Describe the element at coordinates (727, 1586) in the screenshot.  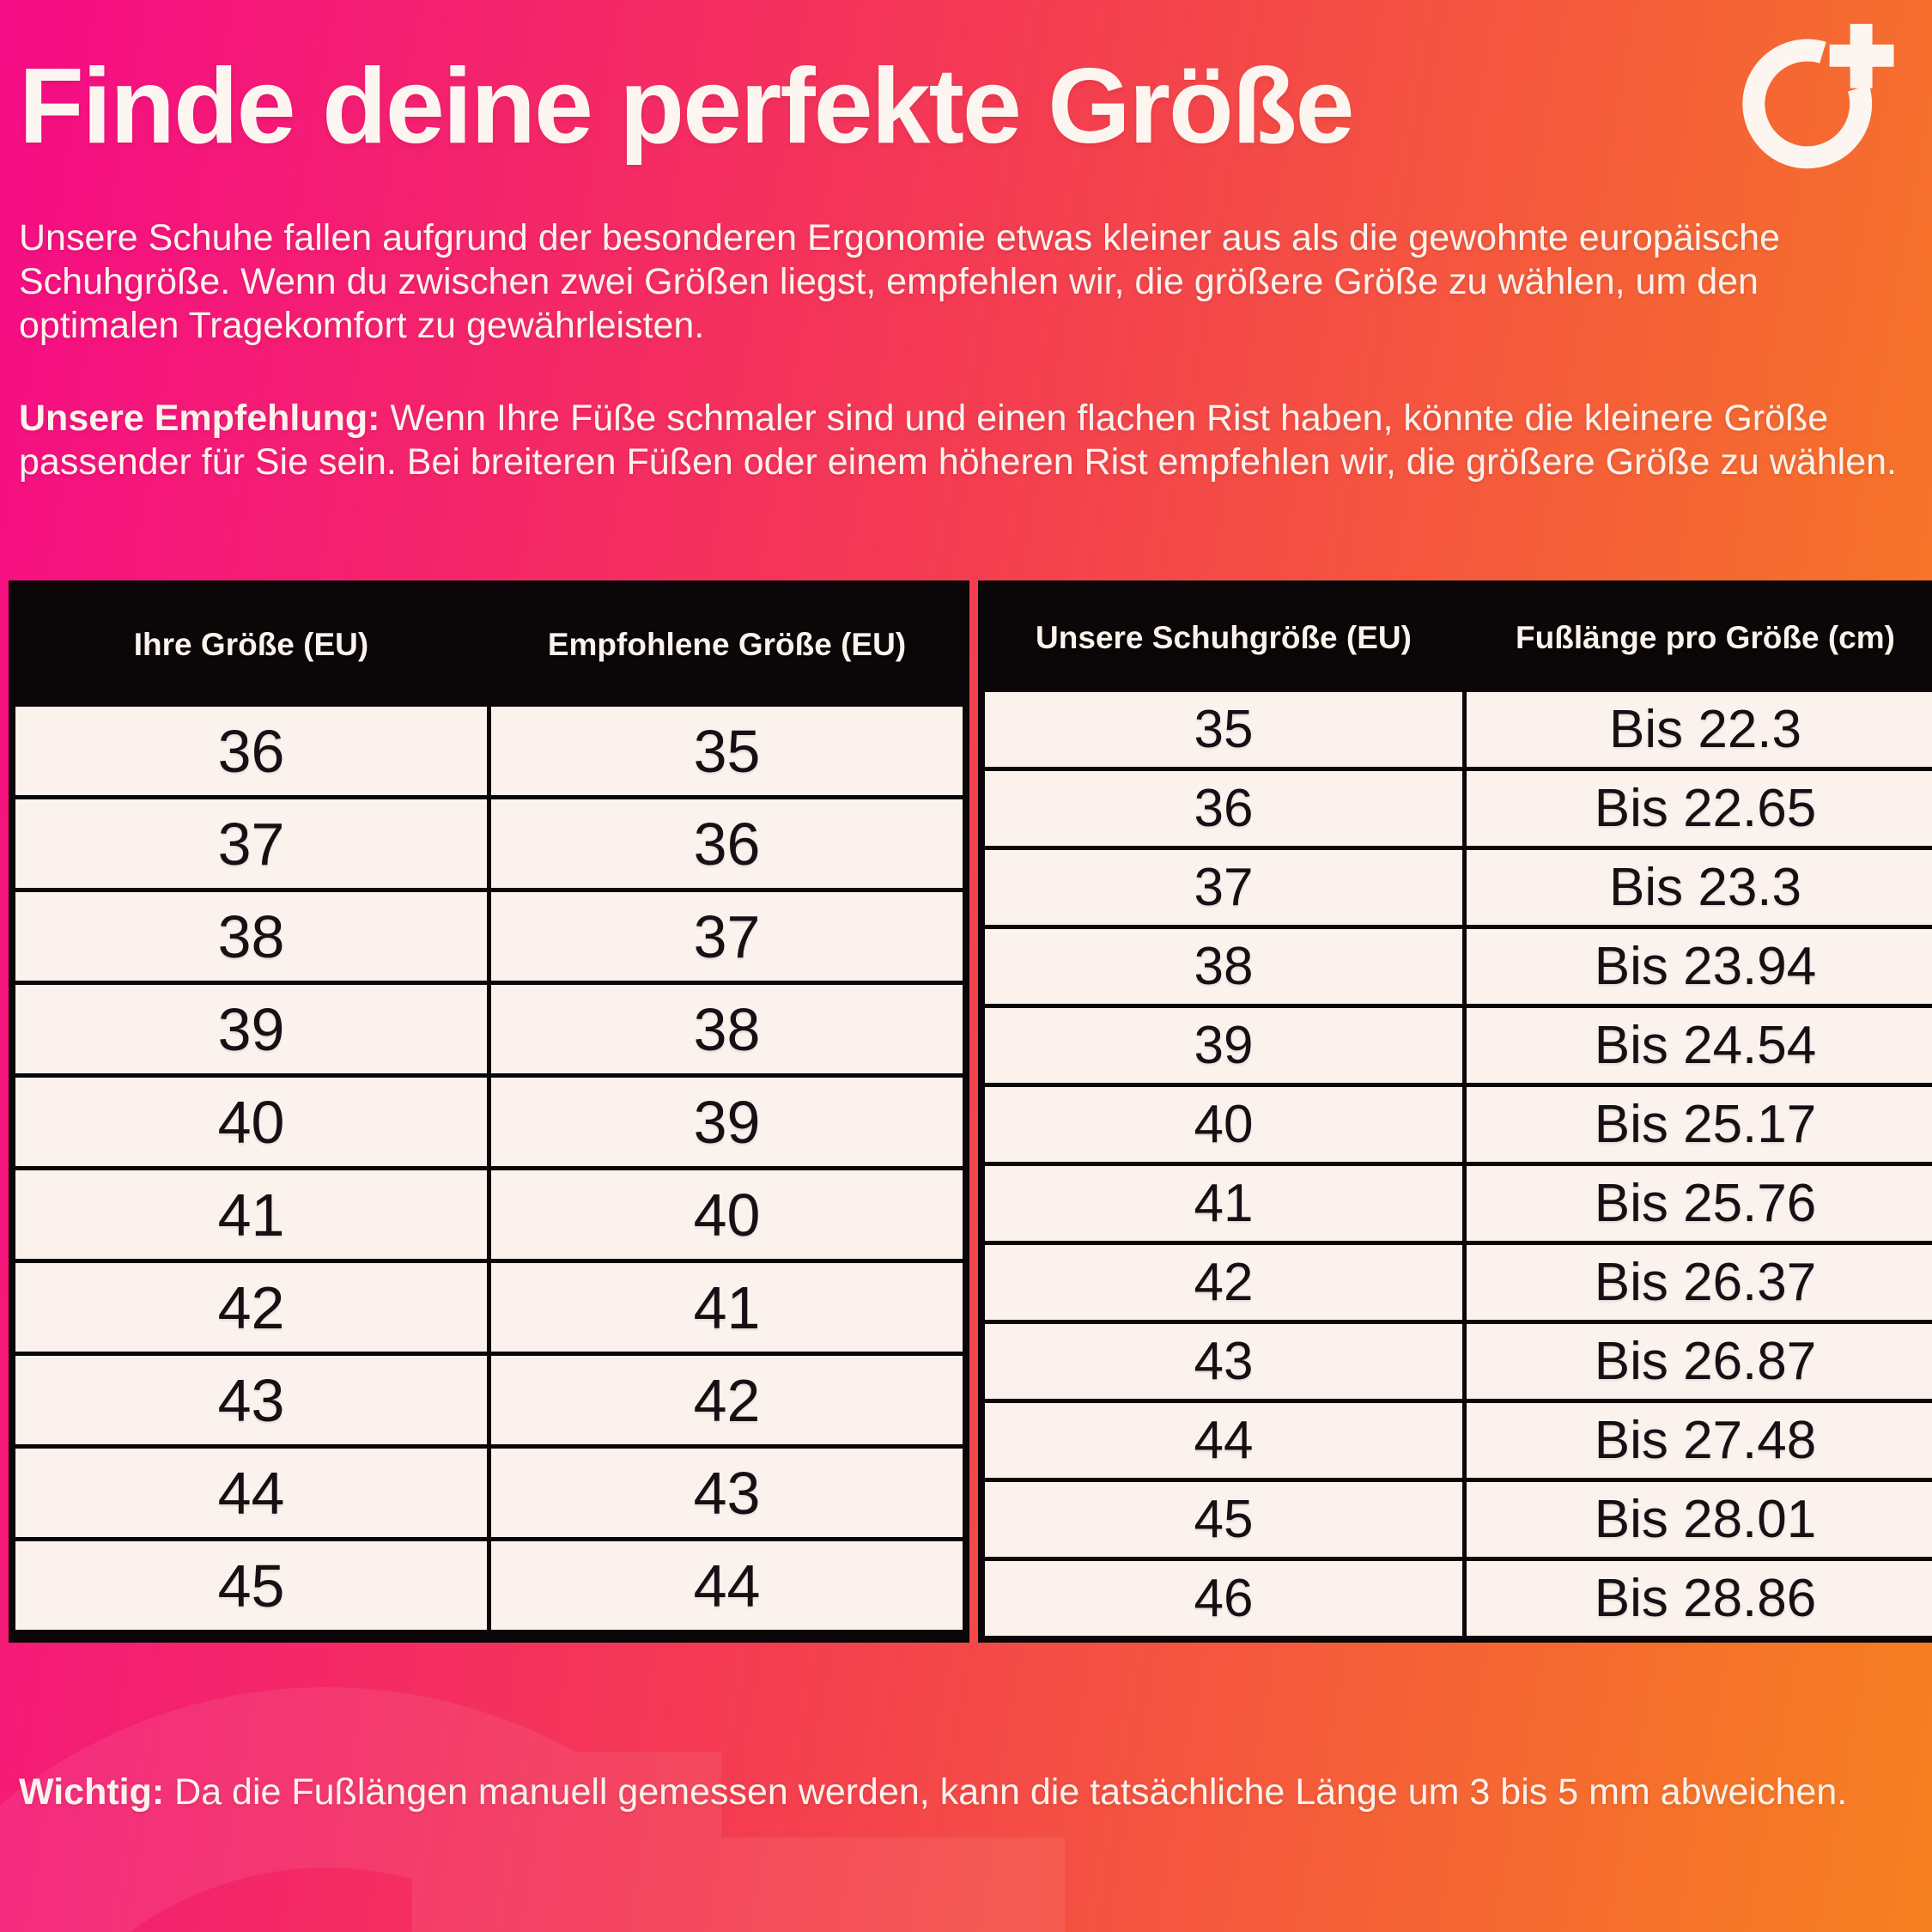
I see `recommended-size-cell: 44` at that location.